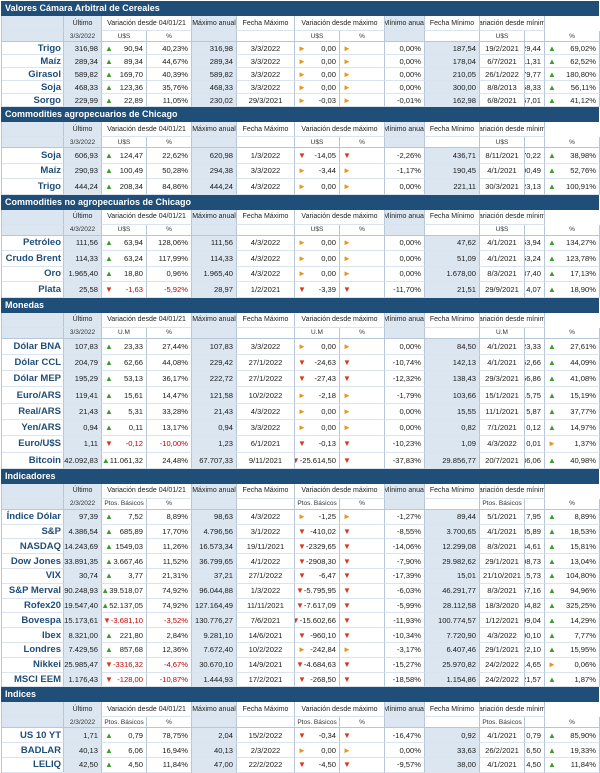  Describe the element at coordinates (319, 606) in the screenshot. I see `var-max-abs-text: -7.617,09` at that location.